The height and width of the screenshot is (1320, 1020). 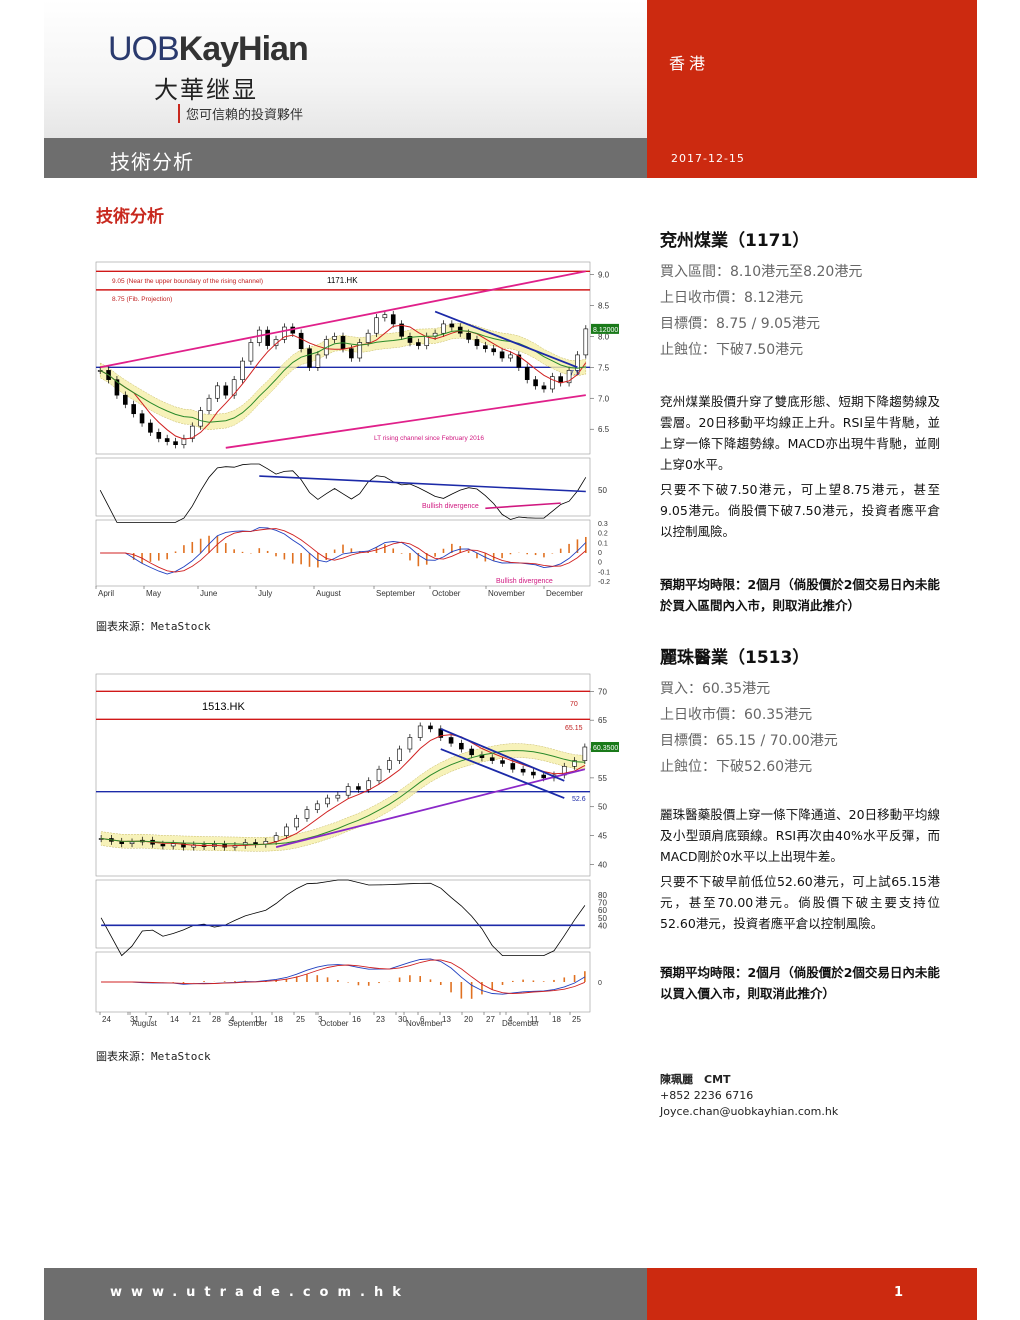 I want to click on price-axis-label: 70, so click(x=602, y=691).